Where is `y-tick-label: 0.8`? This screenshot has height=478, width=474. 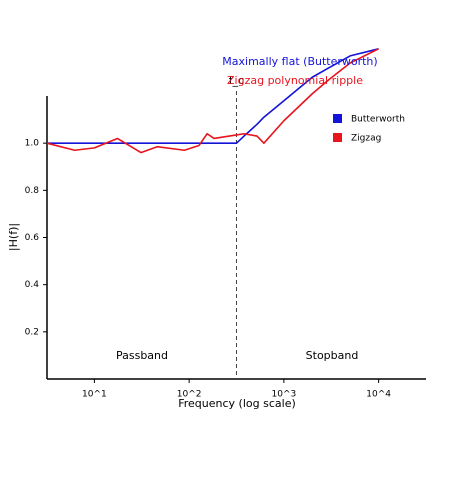
y-tick-label: 0.8 is located at coordinates (32, 191).